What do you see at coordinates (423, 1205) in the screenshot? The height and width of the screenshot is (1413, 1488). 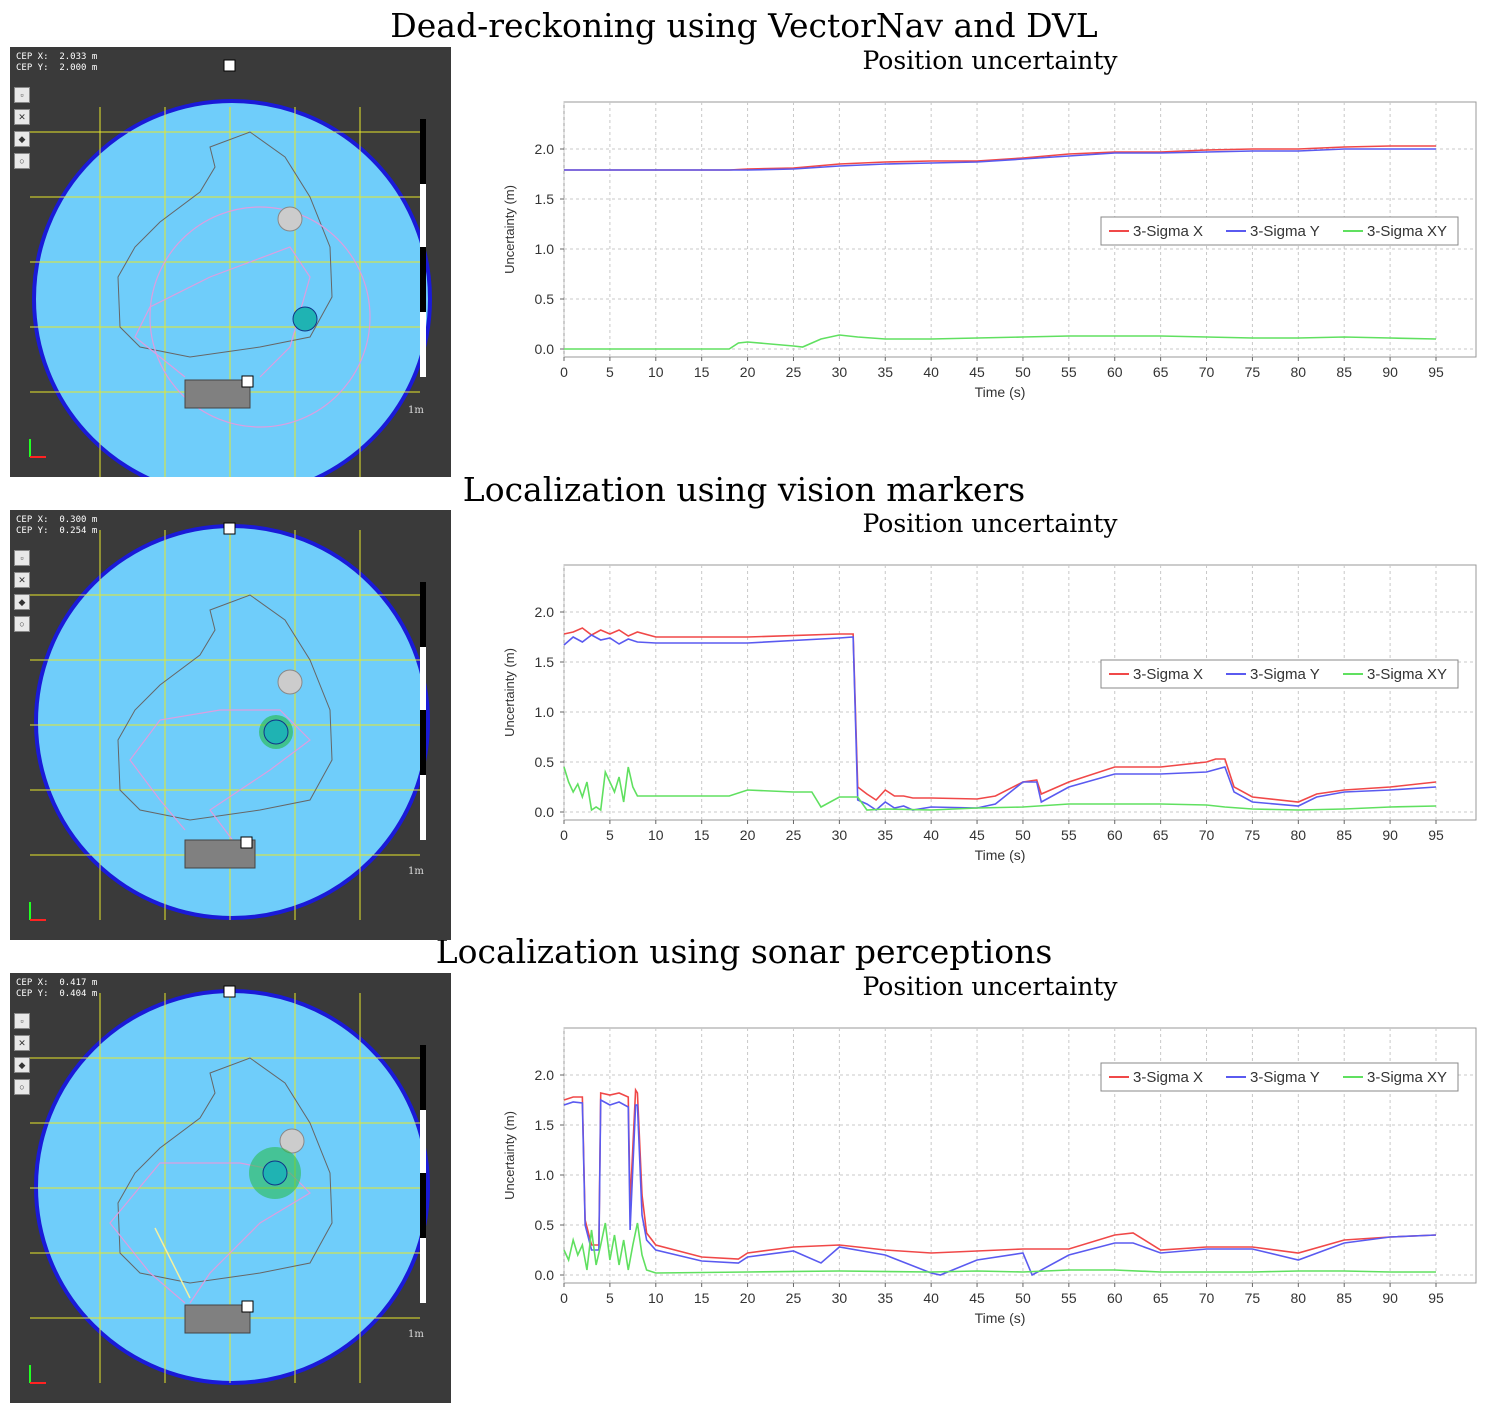 I see `depth-bar-mark` at bounding box center [423, 1205].